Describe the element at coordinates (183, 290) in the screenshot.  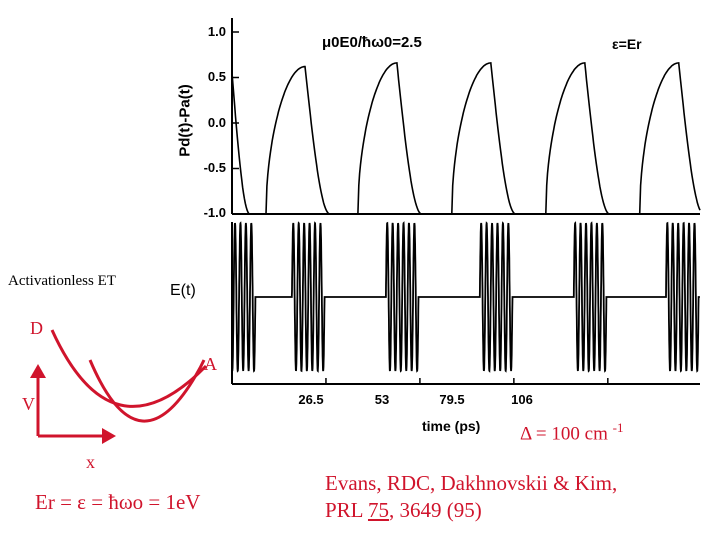
I see `field-axis-label: E(t)` at that location.